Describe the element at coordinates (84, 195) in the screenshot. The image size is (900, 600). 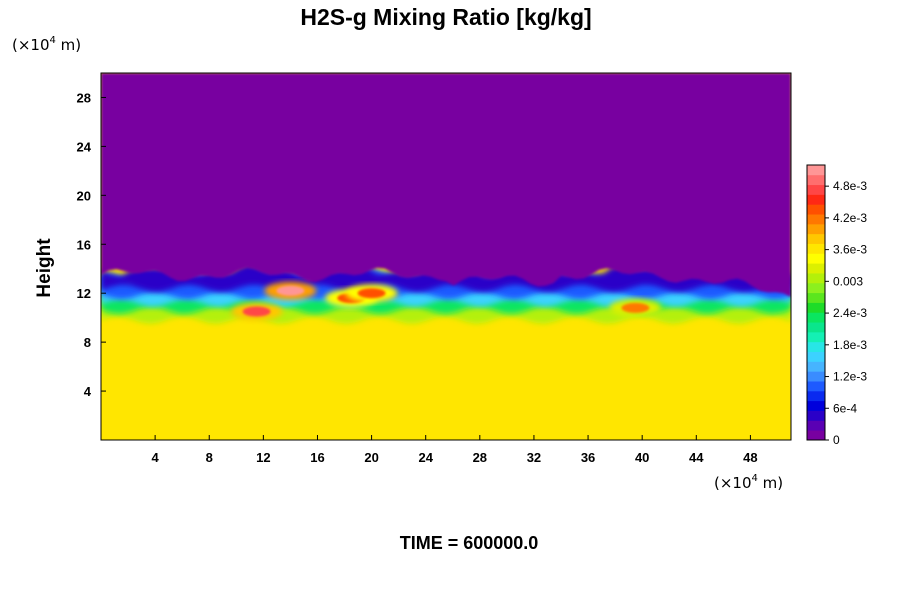
I see `y-tick-label: 20` at that location.